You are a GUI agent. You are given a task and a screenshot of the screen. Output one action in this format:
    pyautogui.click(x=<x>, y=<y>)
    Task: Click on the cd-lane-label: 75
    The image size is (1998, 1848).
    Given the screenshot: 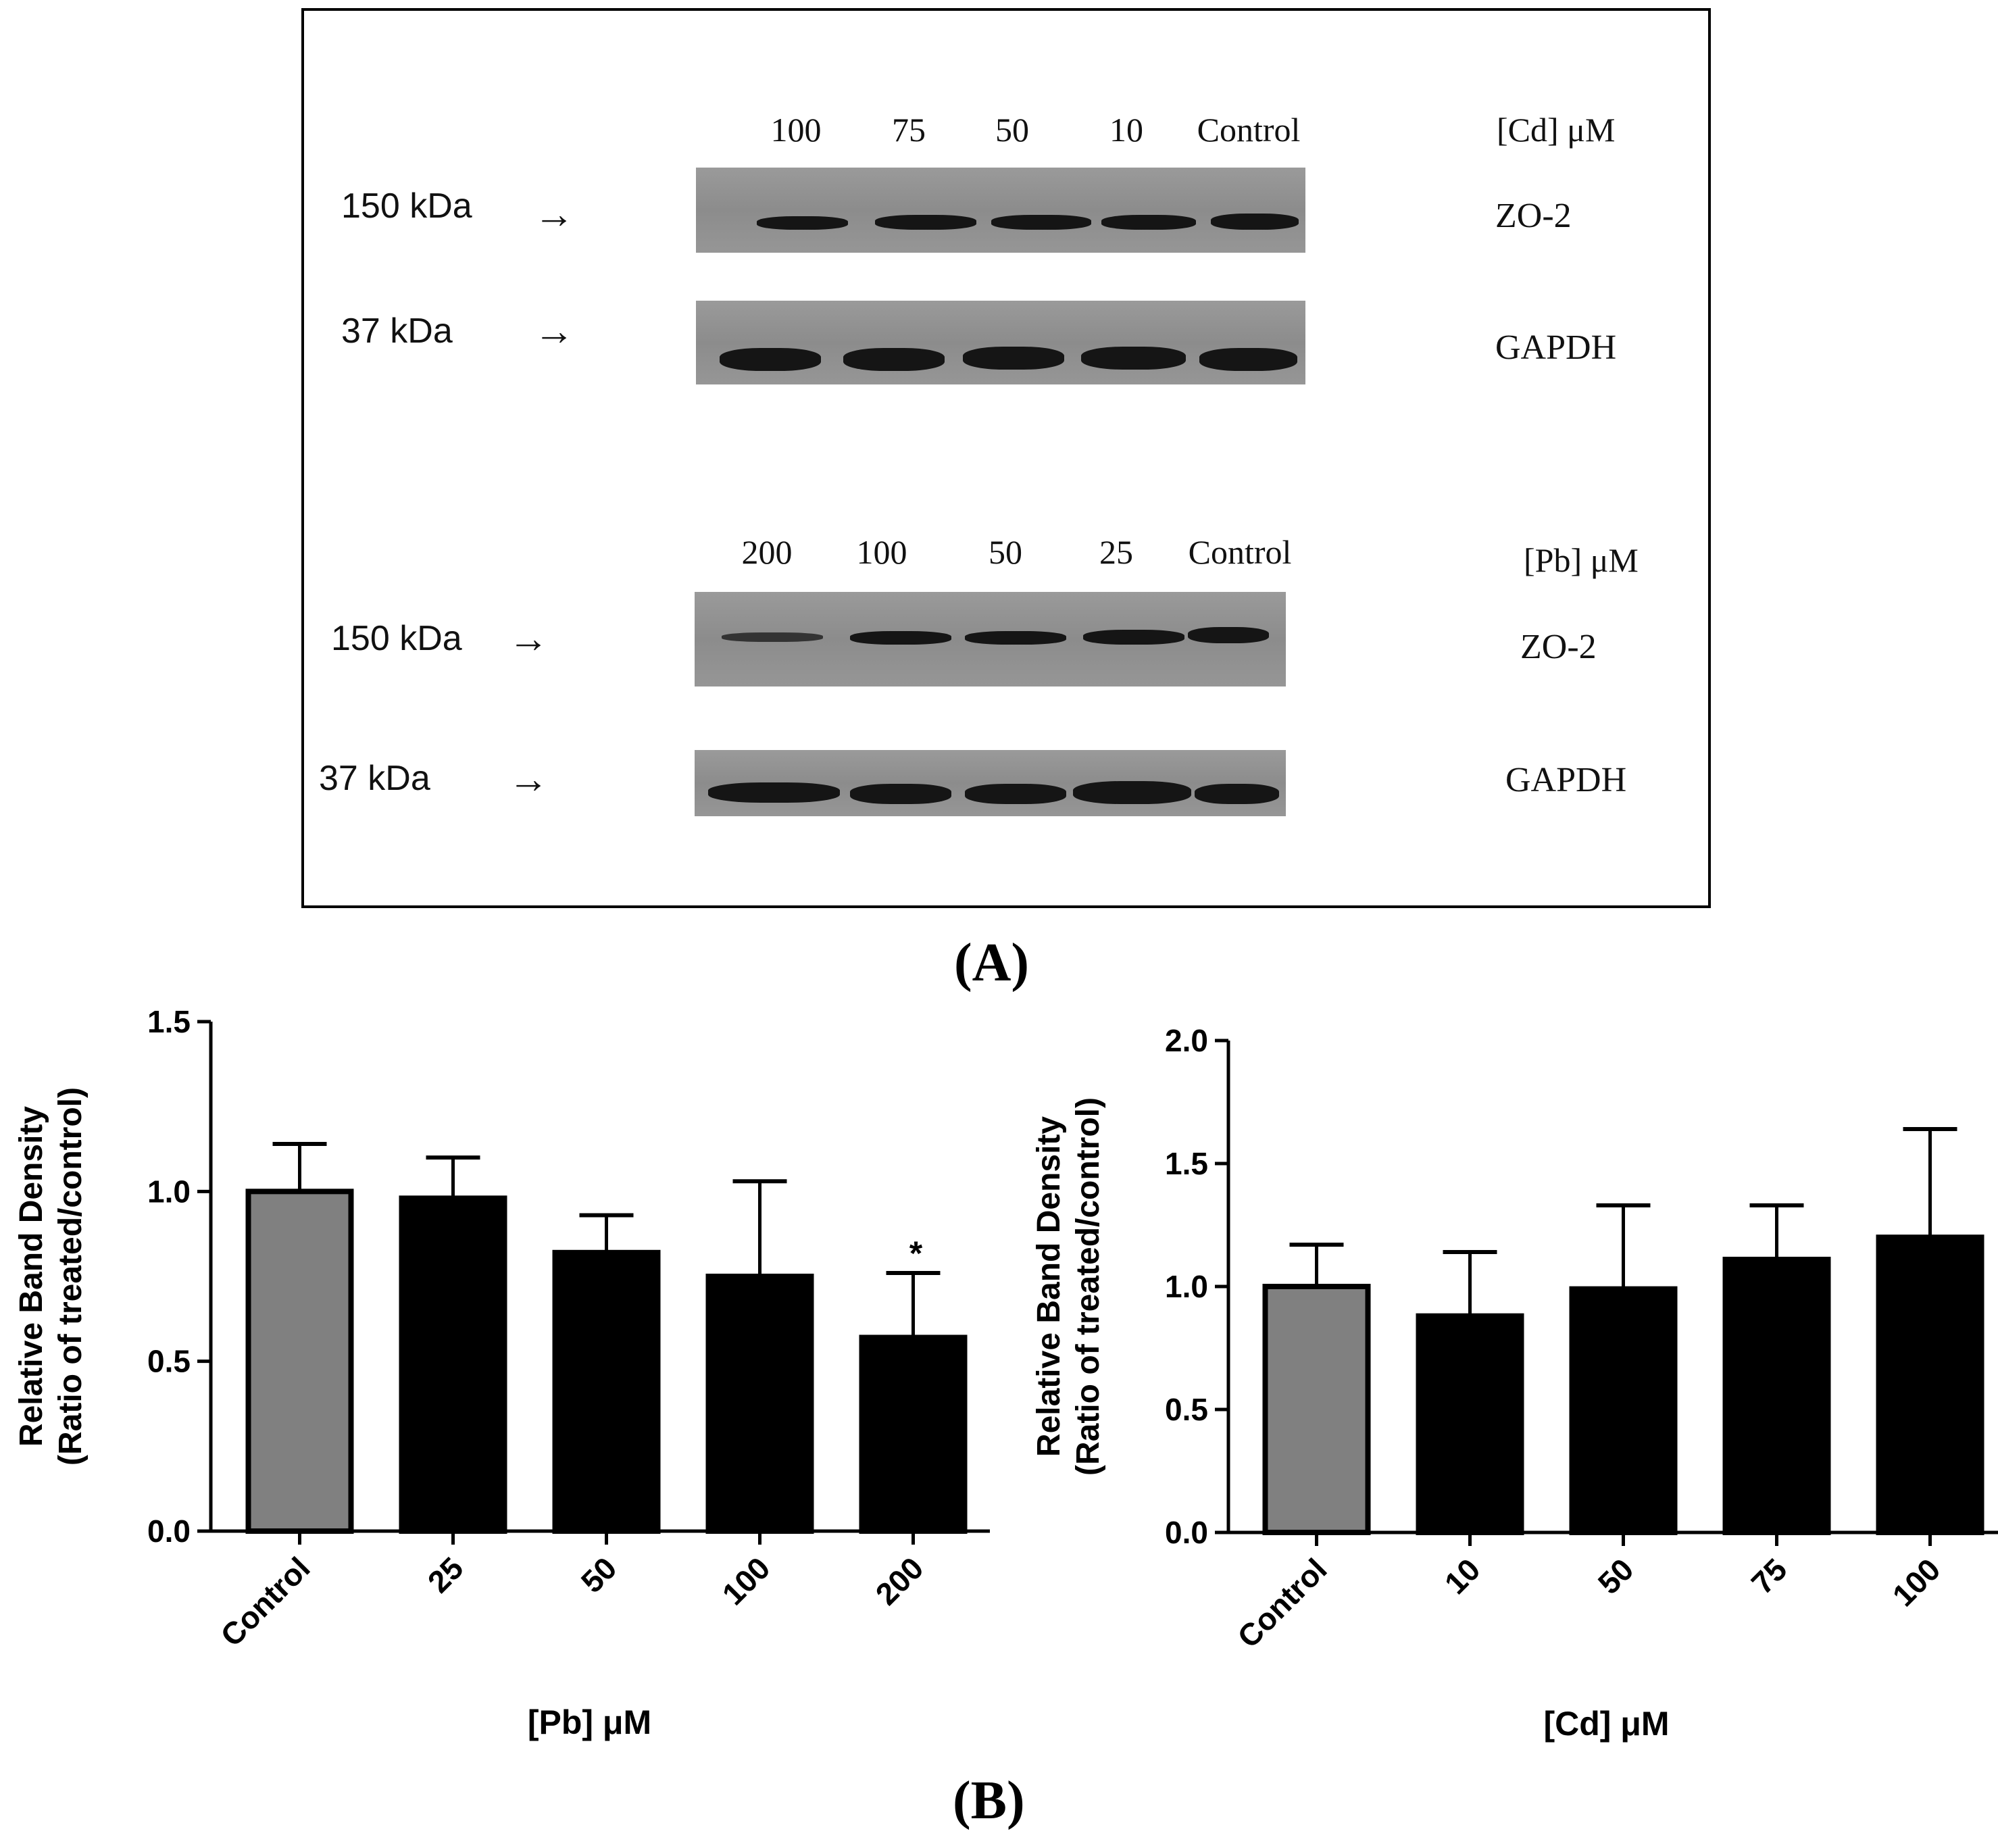 What is the action you would take?
    pyautogui.click(x=909, y=130)
    